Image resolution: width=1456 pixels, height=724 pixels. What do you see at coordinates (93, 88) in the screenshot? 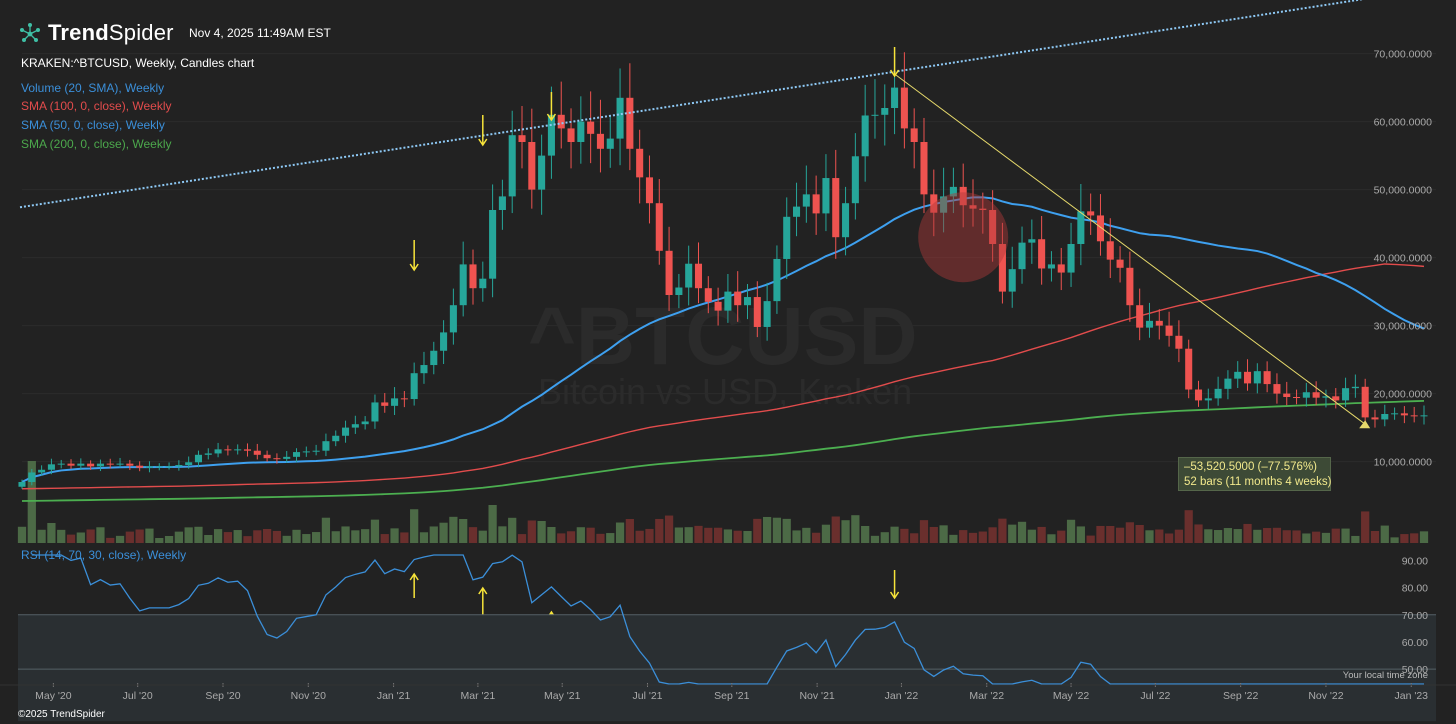
I see `indicator-volume: Volume (20, SMA), Weekly` at bounding box center [93, 88].